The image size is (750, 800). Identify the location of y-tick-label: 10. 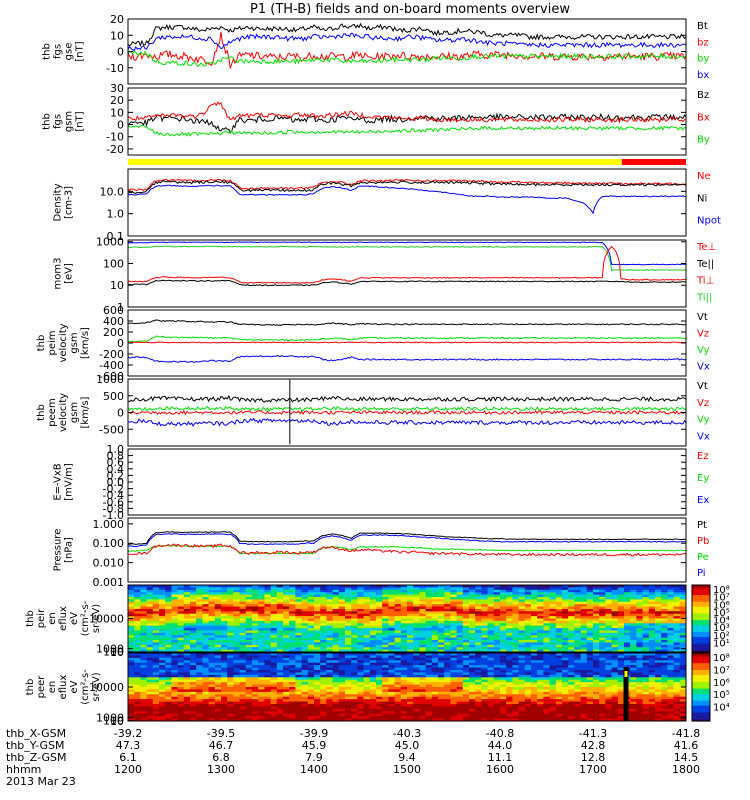
(117, 35).